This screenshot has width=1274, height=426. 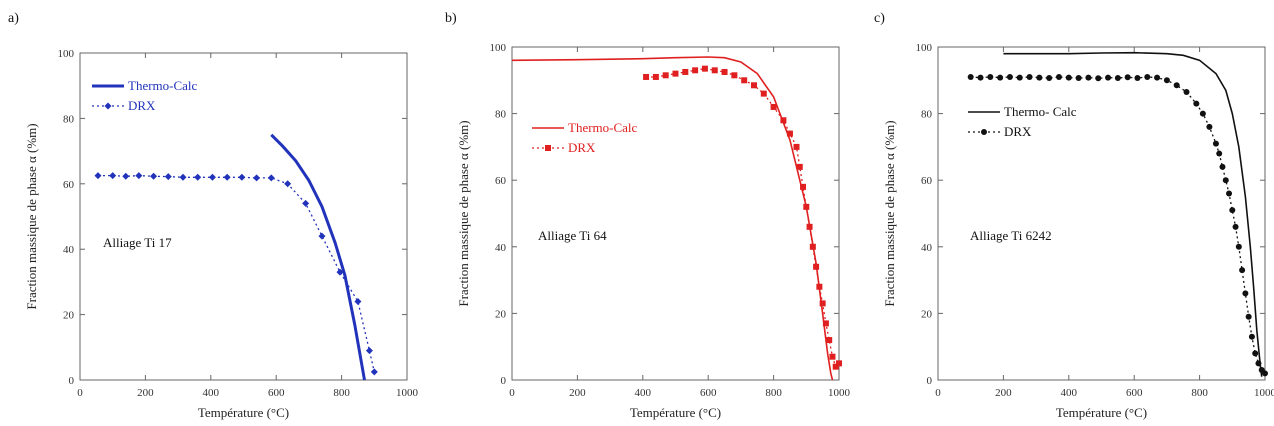 What do you see at coordinates (984, 132) in the screenshot?
I see `legend-marker` at bounding box center [984, 132].